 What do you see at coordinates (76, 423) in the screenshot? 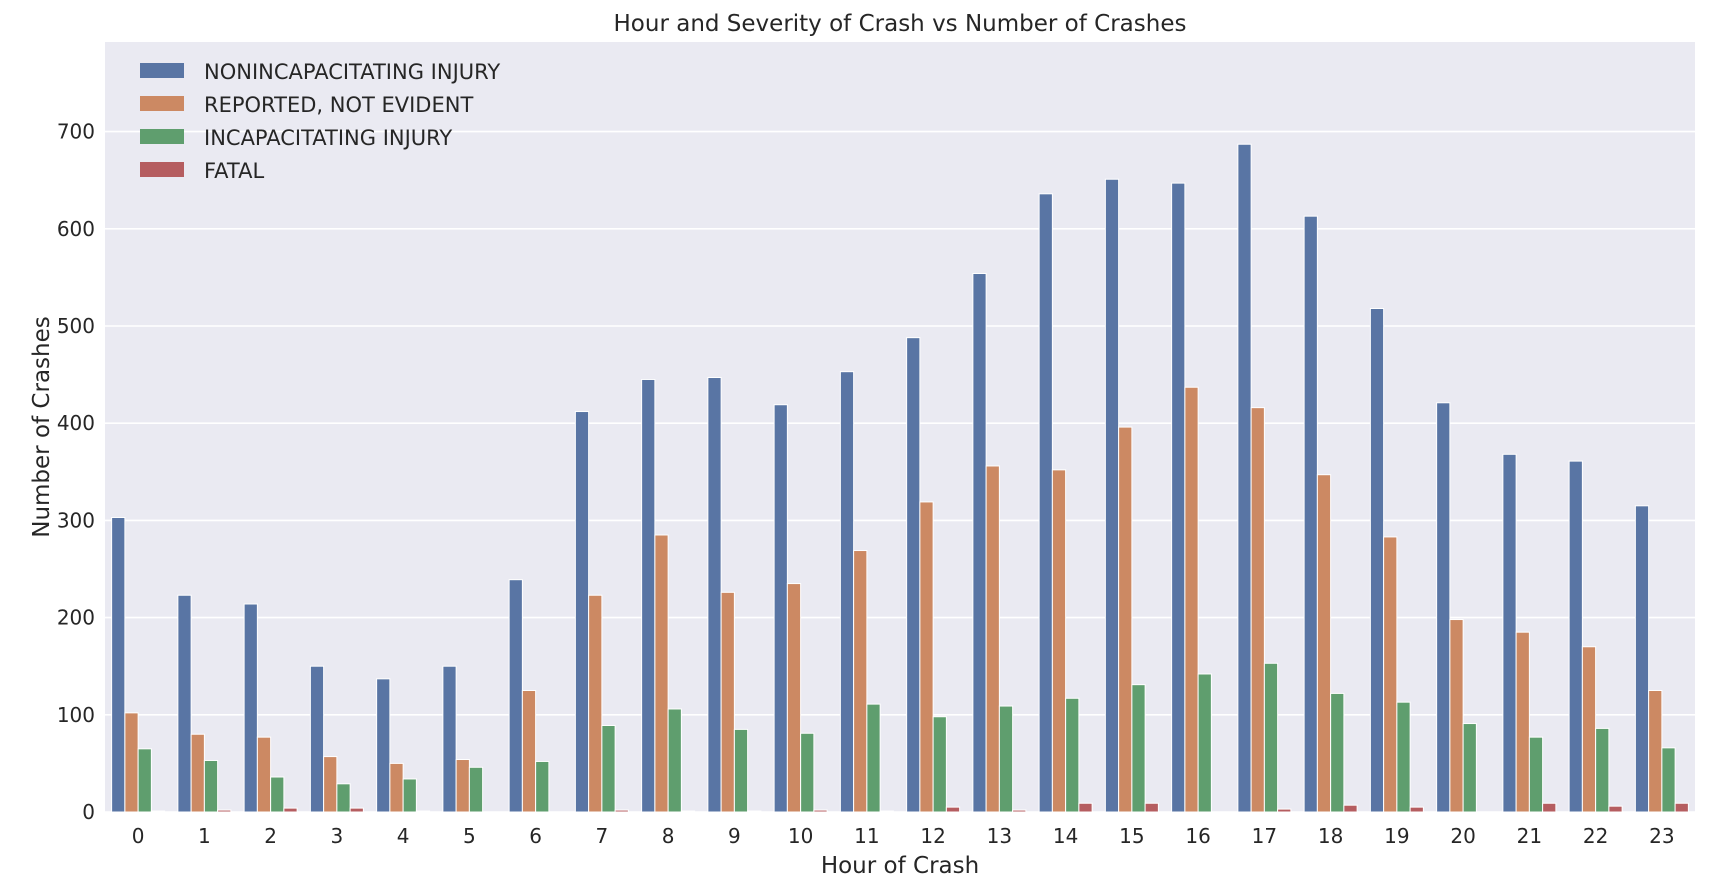
I see `y-tick-label: 400` at bounding box center [76, 423].